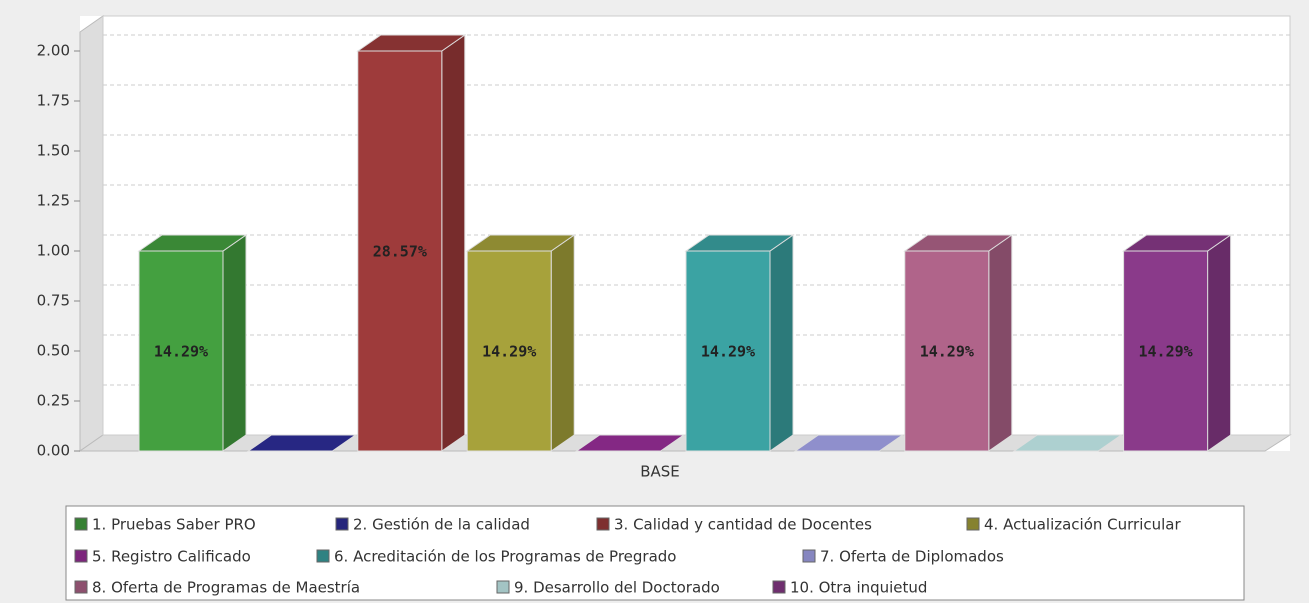 This screenshot has height=603, width=1309. What do you see at coordinates (53, 401) in the screenshot?
I see `y-tick-label: 0.25` at bounding box center [53, 401].